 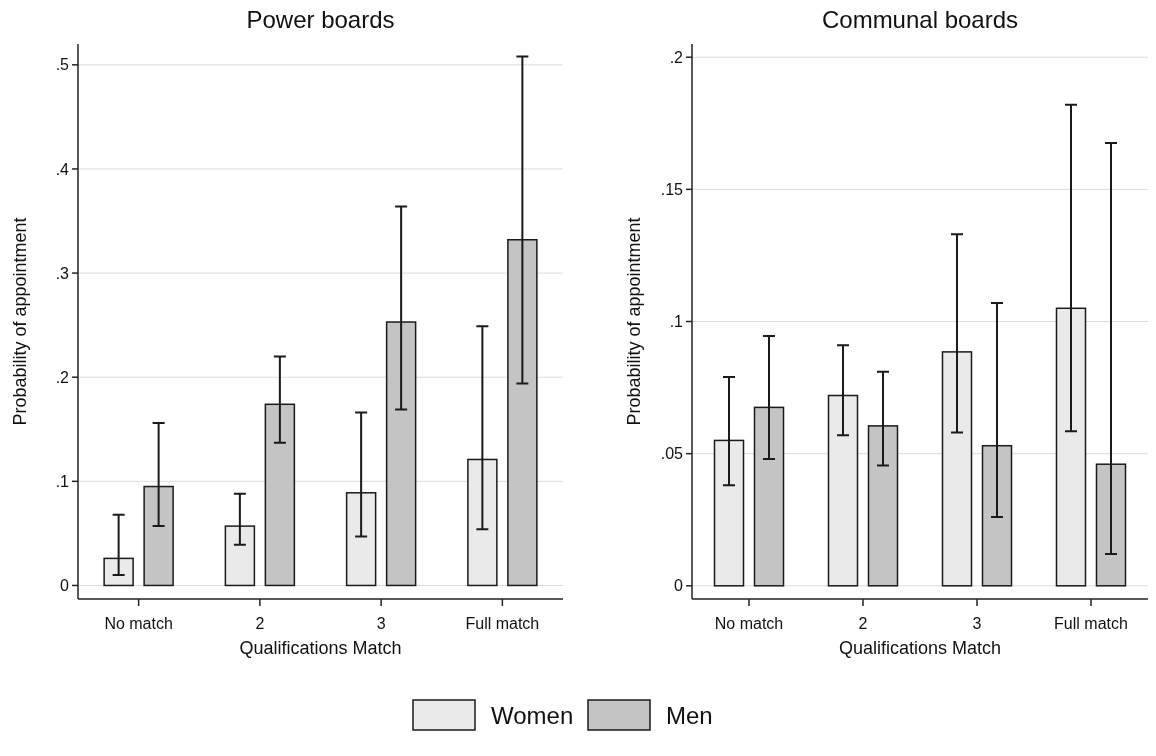 I want to click on y-tick-label: .3, so click(x=62, y=273).